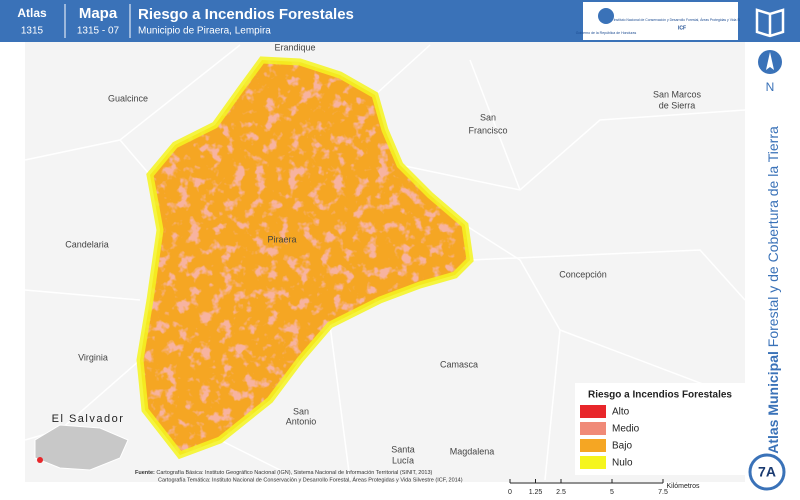 The image size is (800, 500). What do you see at coordinates (403, 460) in the screenshot?
I see `place-label: Lucía` at bounding box center [403, 460].